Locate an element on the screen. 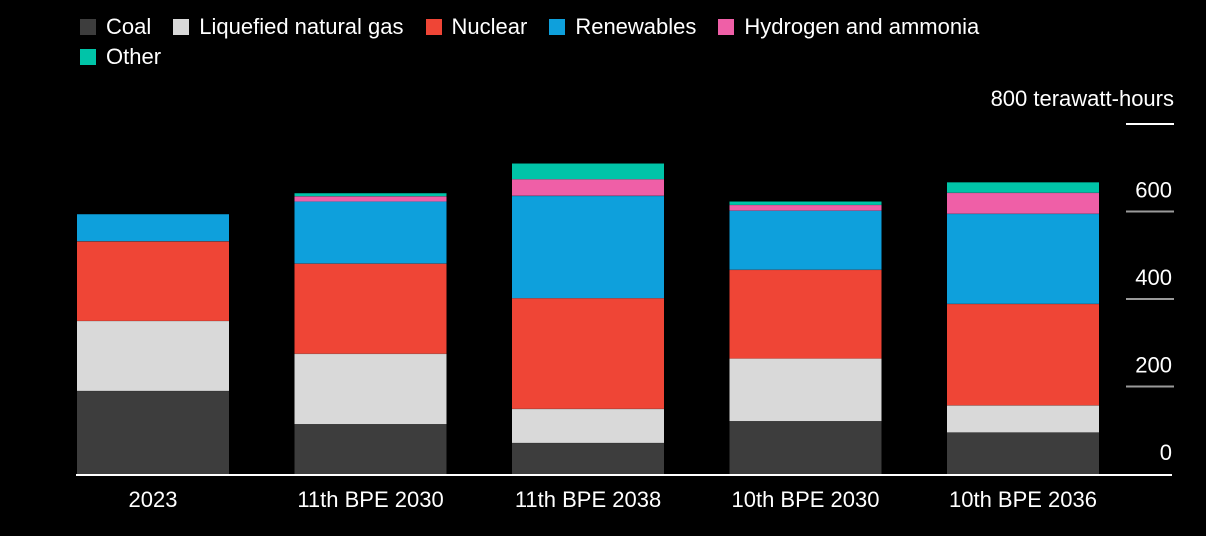  legend-label-nuclear: Nuclear is located at coordinates (489, 26).